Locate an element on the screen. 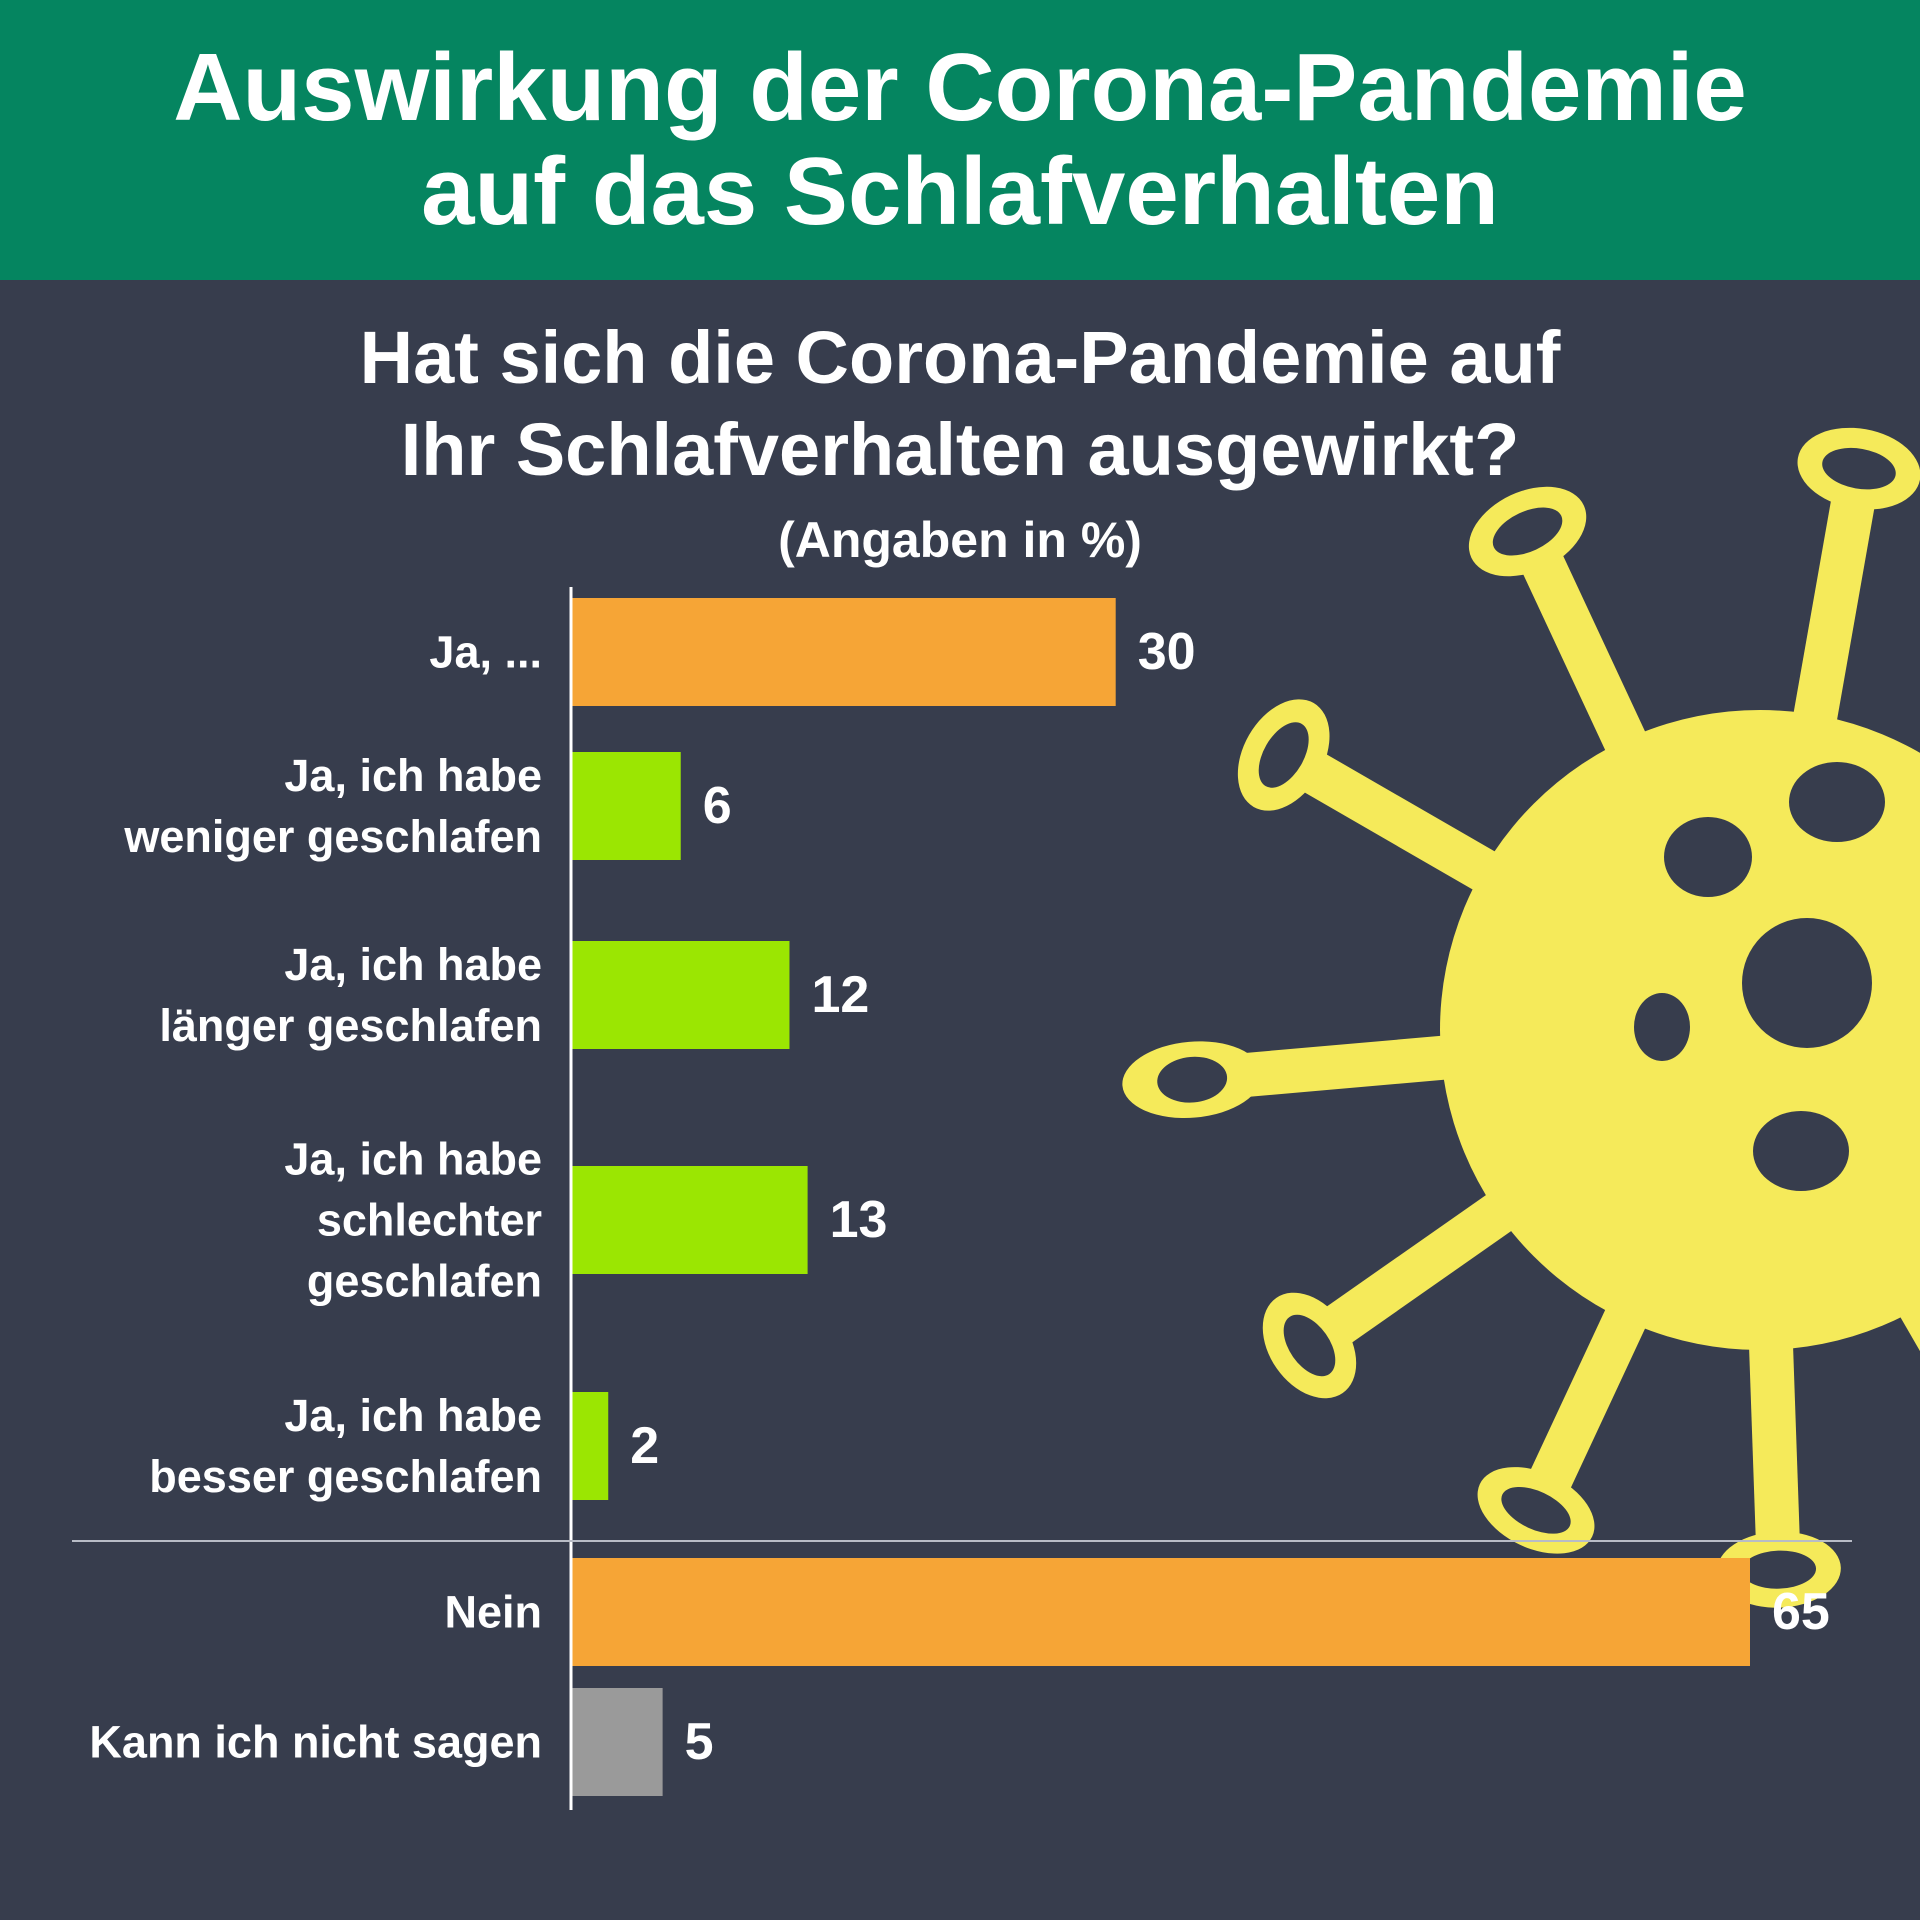 This screenshot has height=1920, width=1920. category-label-line: Kann ich nicht sagen is located at coordinates (315, 1742).